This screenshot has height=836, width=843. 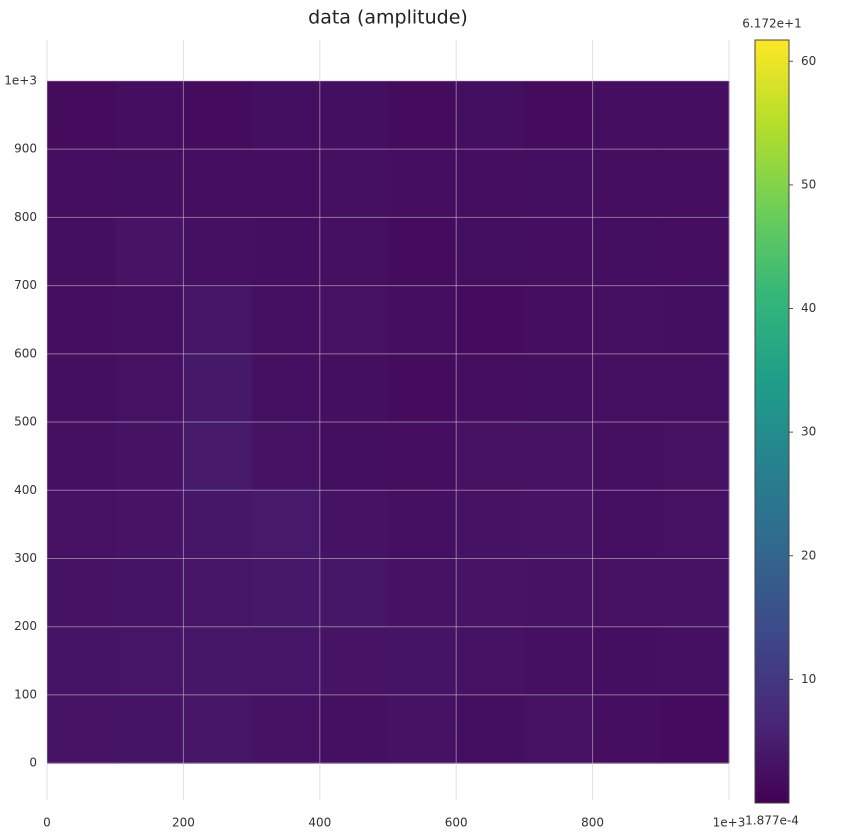 I want to click on colorbar-tick-label: 20, so click(x=808, y=555).